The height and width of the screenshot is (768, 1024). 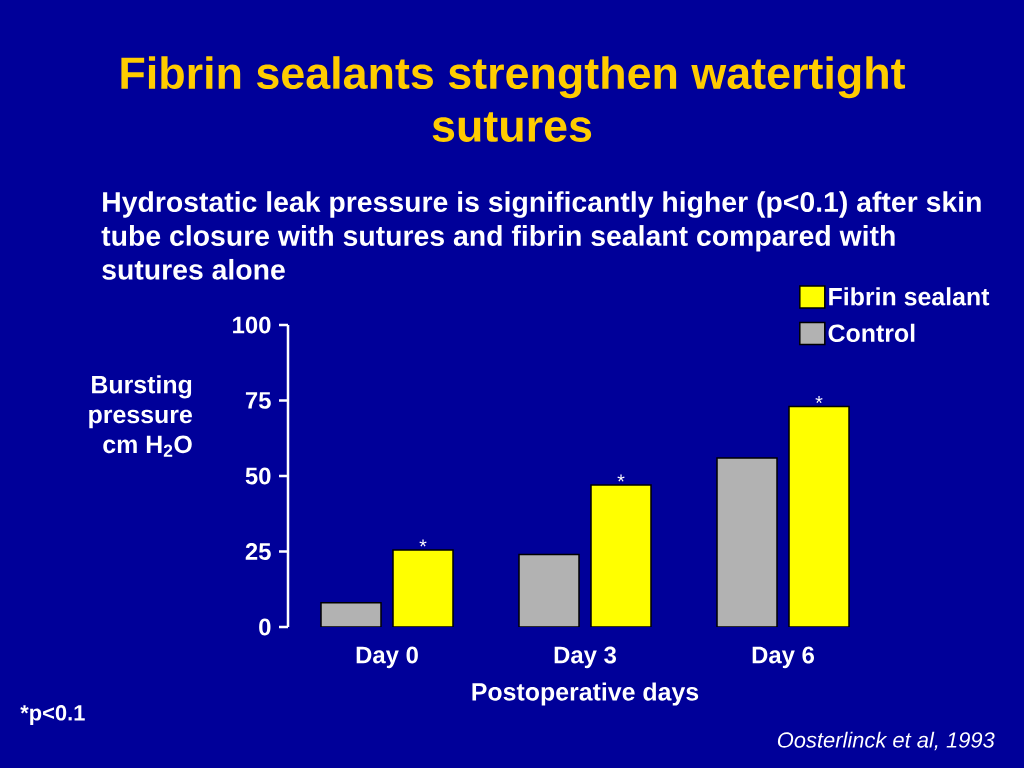 I want to click on text: *p<0.1, so click(x=52, y=715).